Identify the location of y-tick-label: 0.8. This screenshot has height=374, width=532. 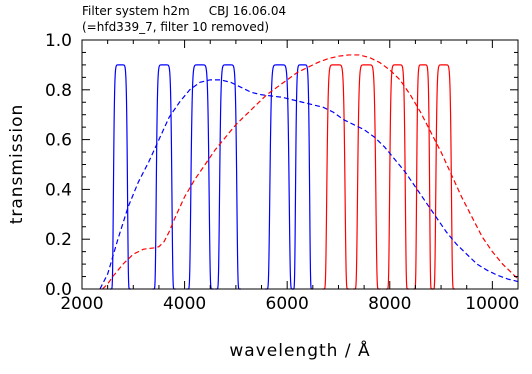
(58, 91).